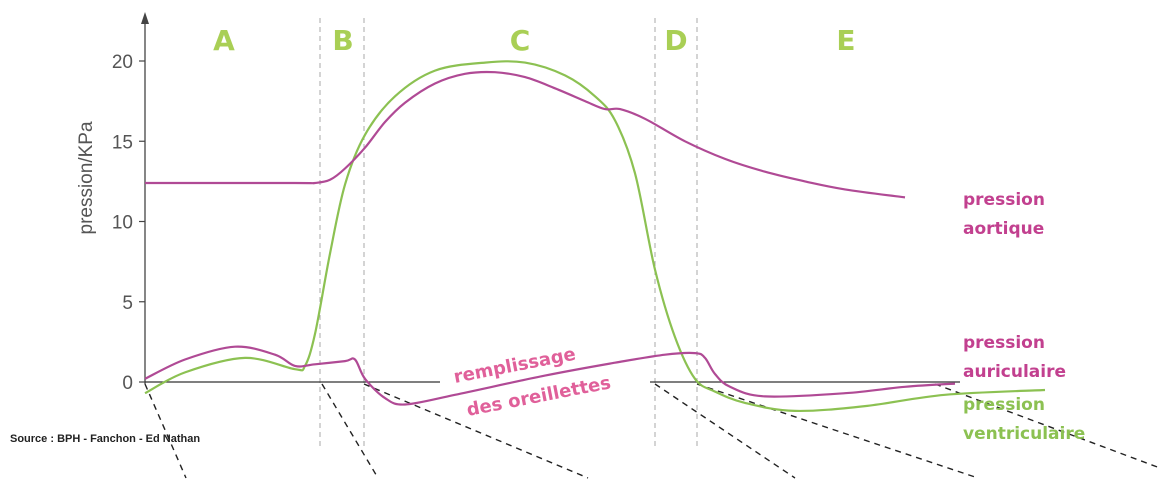  I want to click on y-tick-label: 5, so click(127, 303).